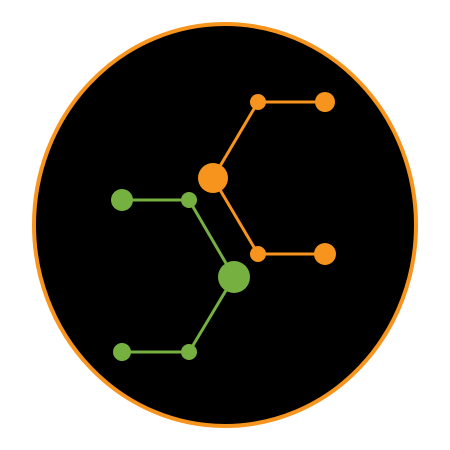 The width and height of the screenshot is (450, 450). I want to click on orange-node-upper-end, so click(325, 102).